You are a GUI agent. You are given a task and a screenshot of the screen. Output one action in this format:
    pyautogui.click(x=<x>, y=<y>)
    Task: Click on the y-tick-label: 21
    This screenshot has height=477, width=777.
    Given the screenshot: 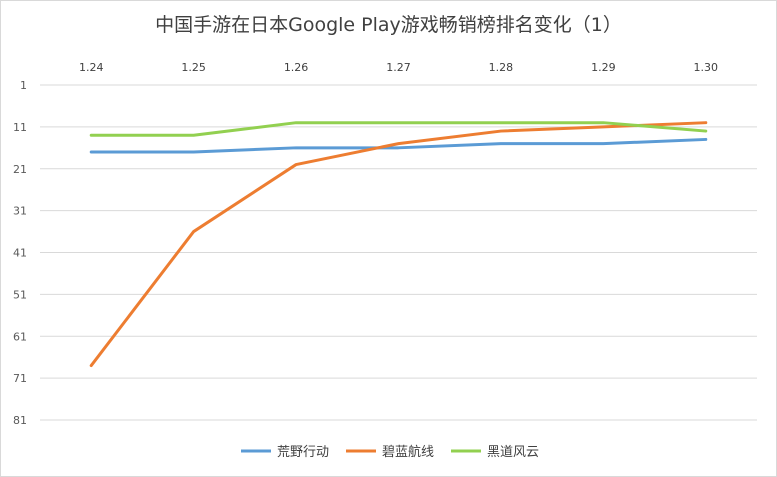 What is the action you would take?
    pyautogui.click(x=20, y=169)
    